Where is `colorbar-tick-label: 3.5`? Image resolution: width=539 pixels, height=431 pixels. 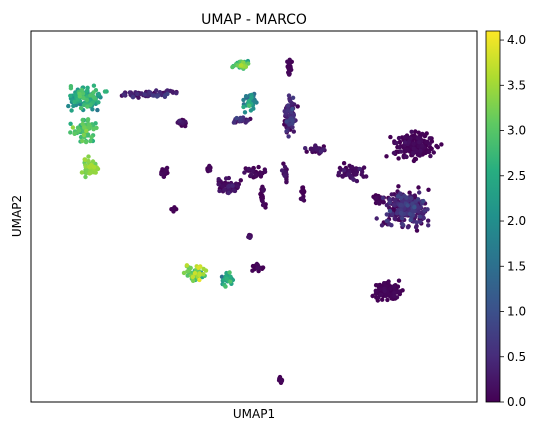
colorbar-tick-label: 3.5 is located at coordinates (516, 85).